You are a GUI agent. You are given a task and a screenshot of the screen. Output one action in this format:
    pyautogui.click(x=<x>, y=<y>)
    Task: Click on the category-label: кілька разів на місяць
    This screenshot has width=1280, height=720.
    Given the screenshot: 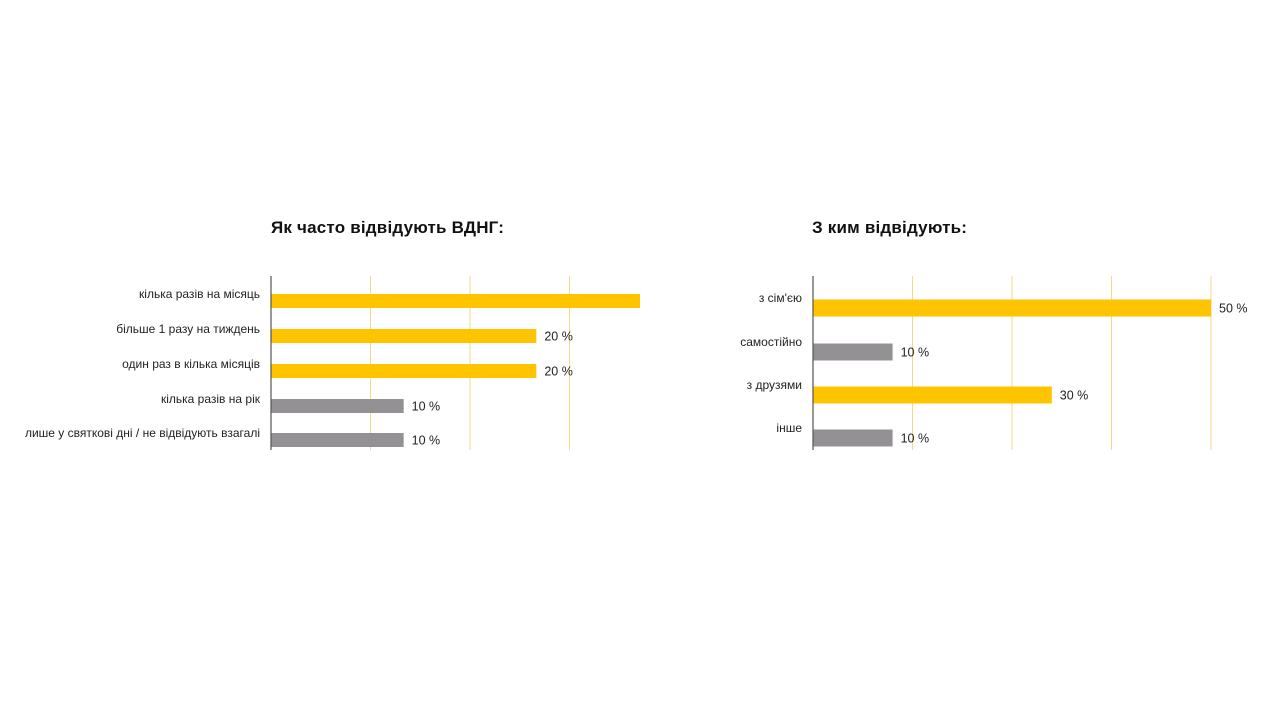 What is the action you would take?
    pyautogui.click(x=199, y=294)
    